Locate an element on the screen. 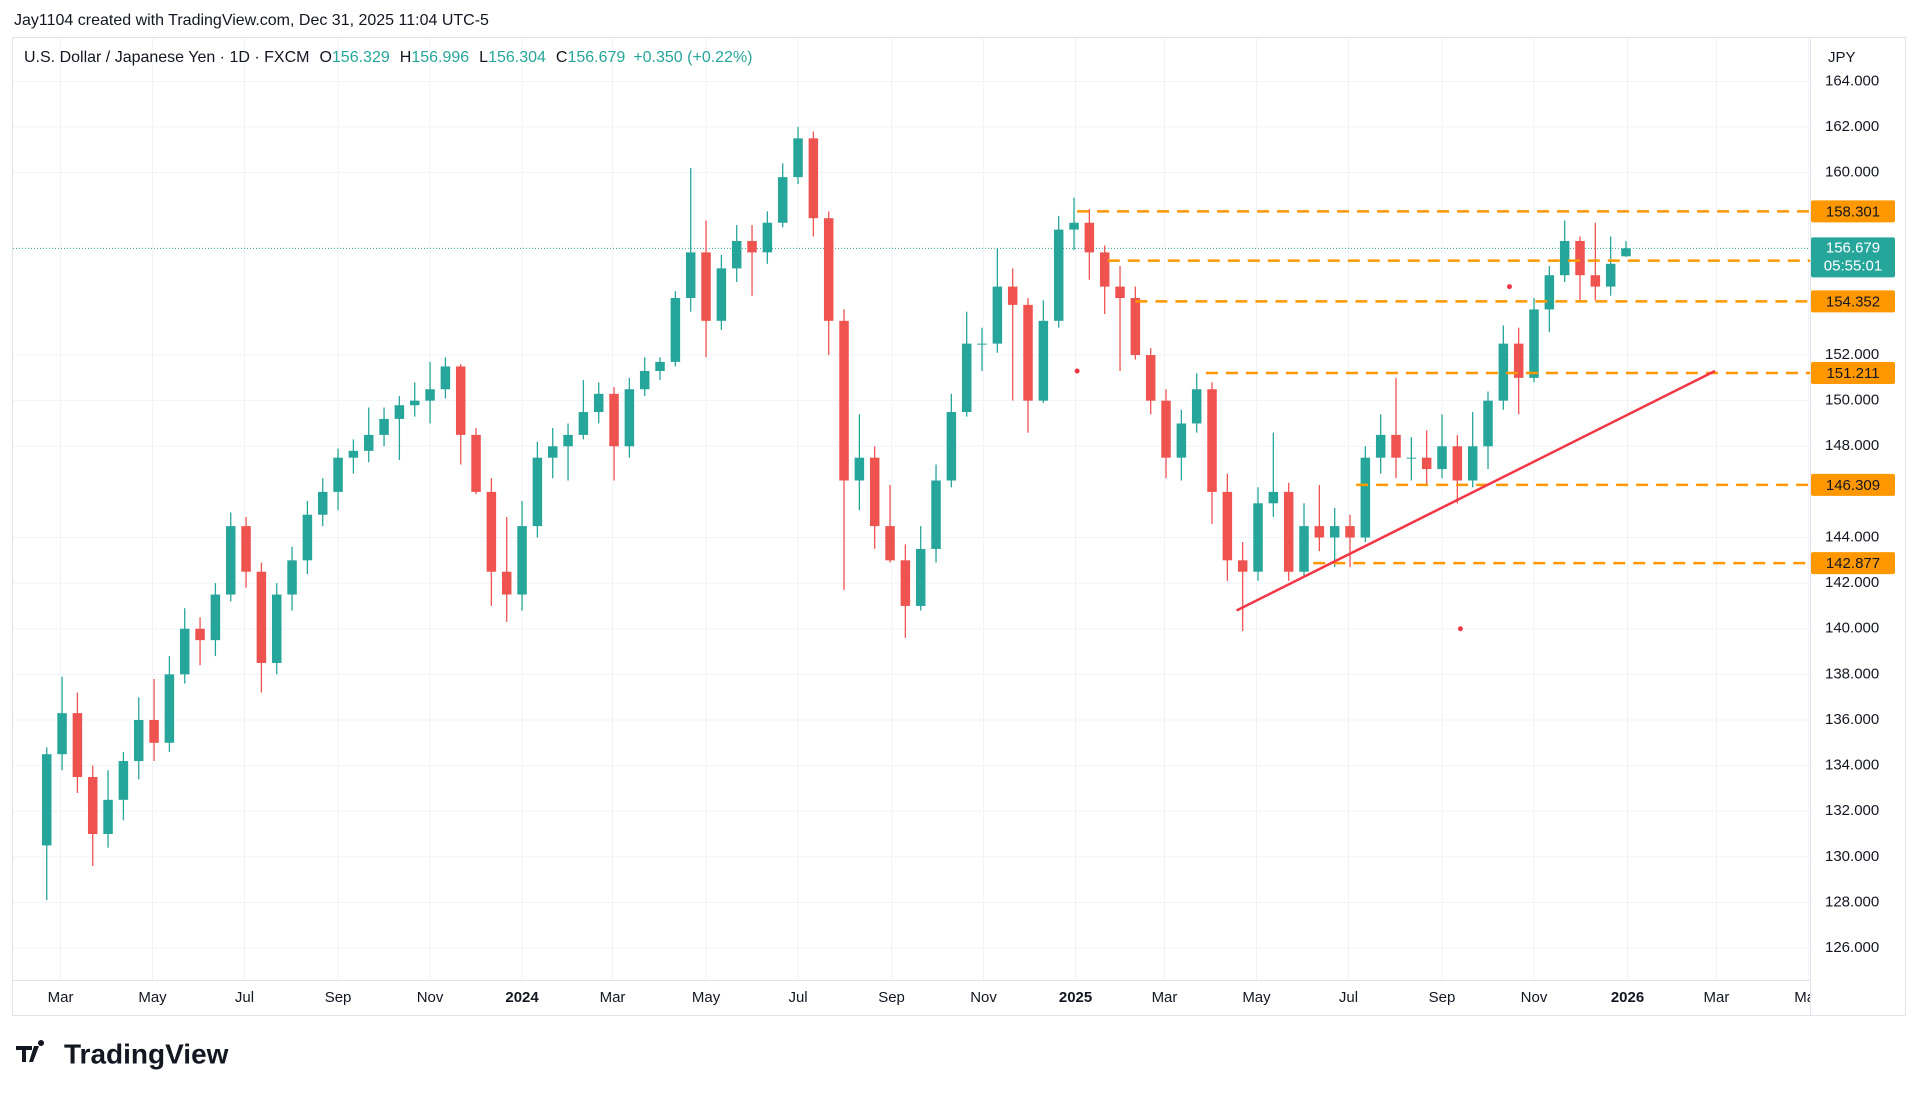  level-price-label: 151.211 is located at coordinates (1852, 373).